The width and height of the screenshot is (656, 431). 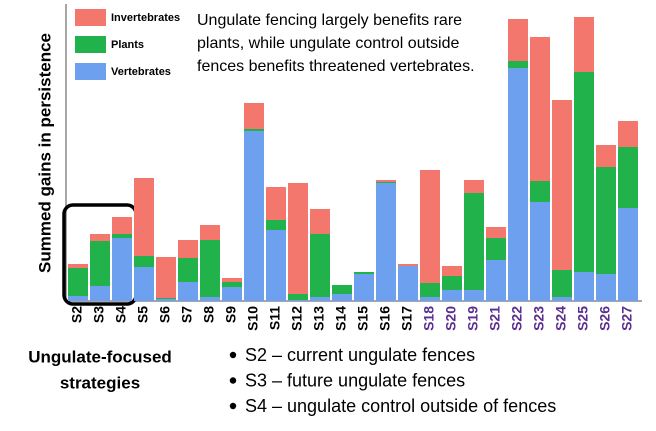 I want to click on x-tick-label: S7, so click(x=187, y=314).